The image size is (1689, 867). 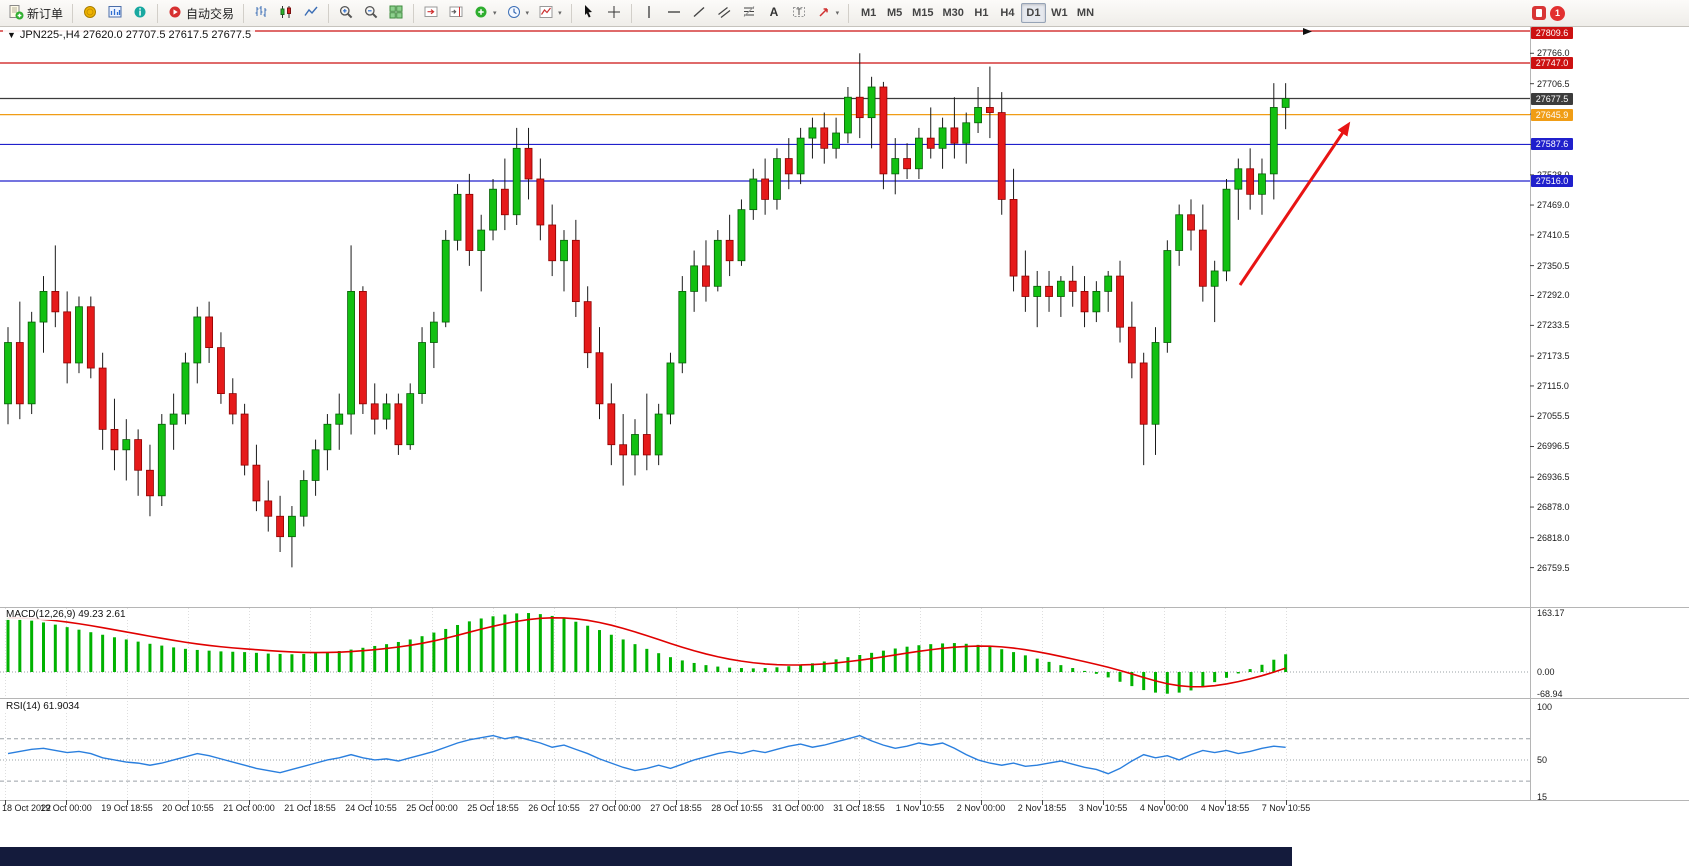 I want to click on svg-text: A, so click(x=773, y=12).